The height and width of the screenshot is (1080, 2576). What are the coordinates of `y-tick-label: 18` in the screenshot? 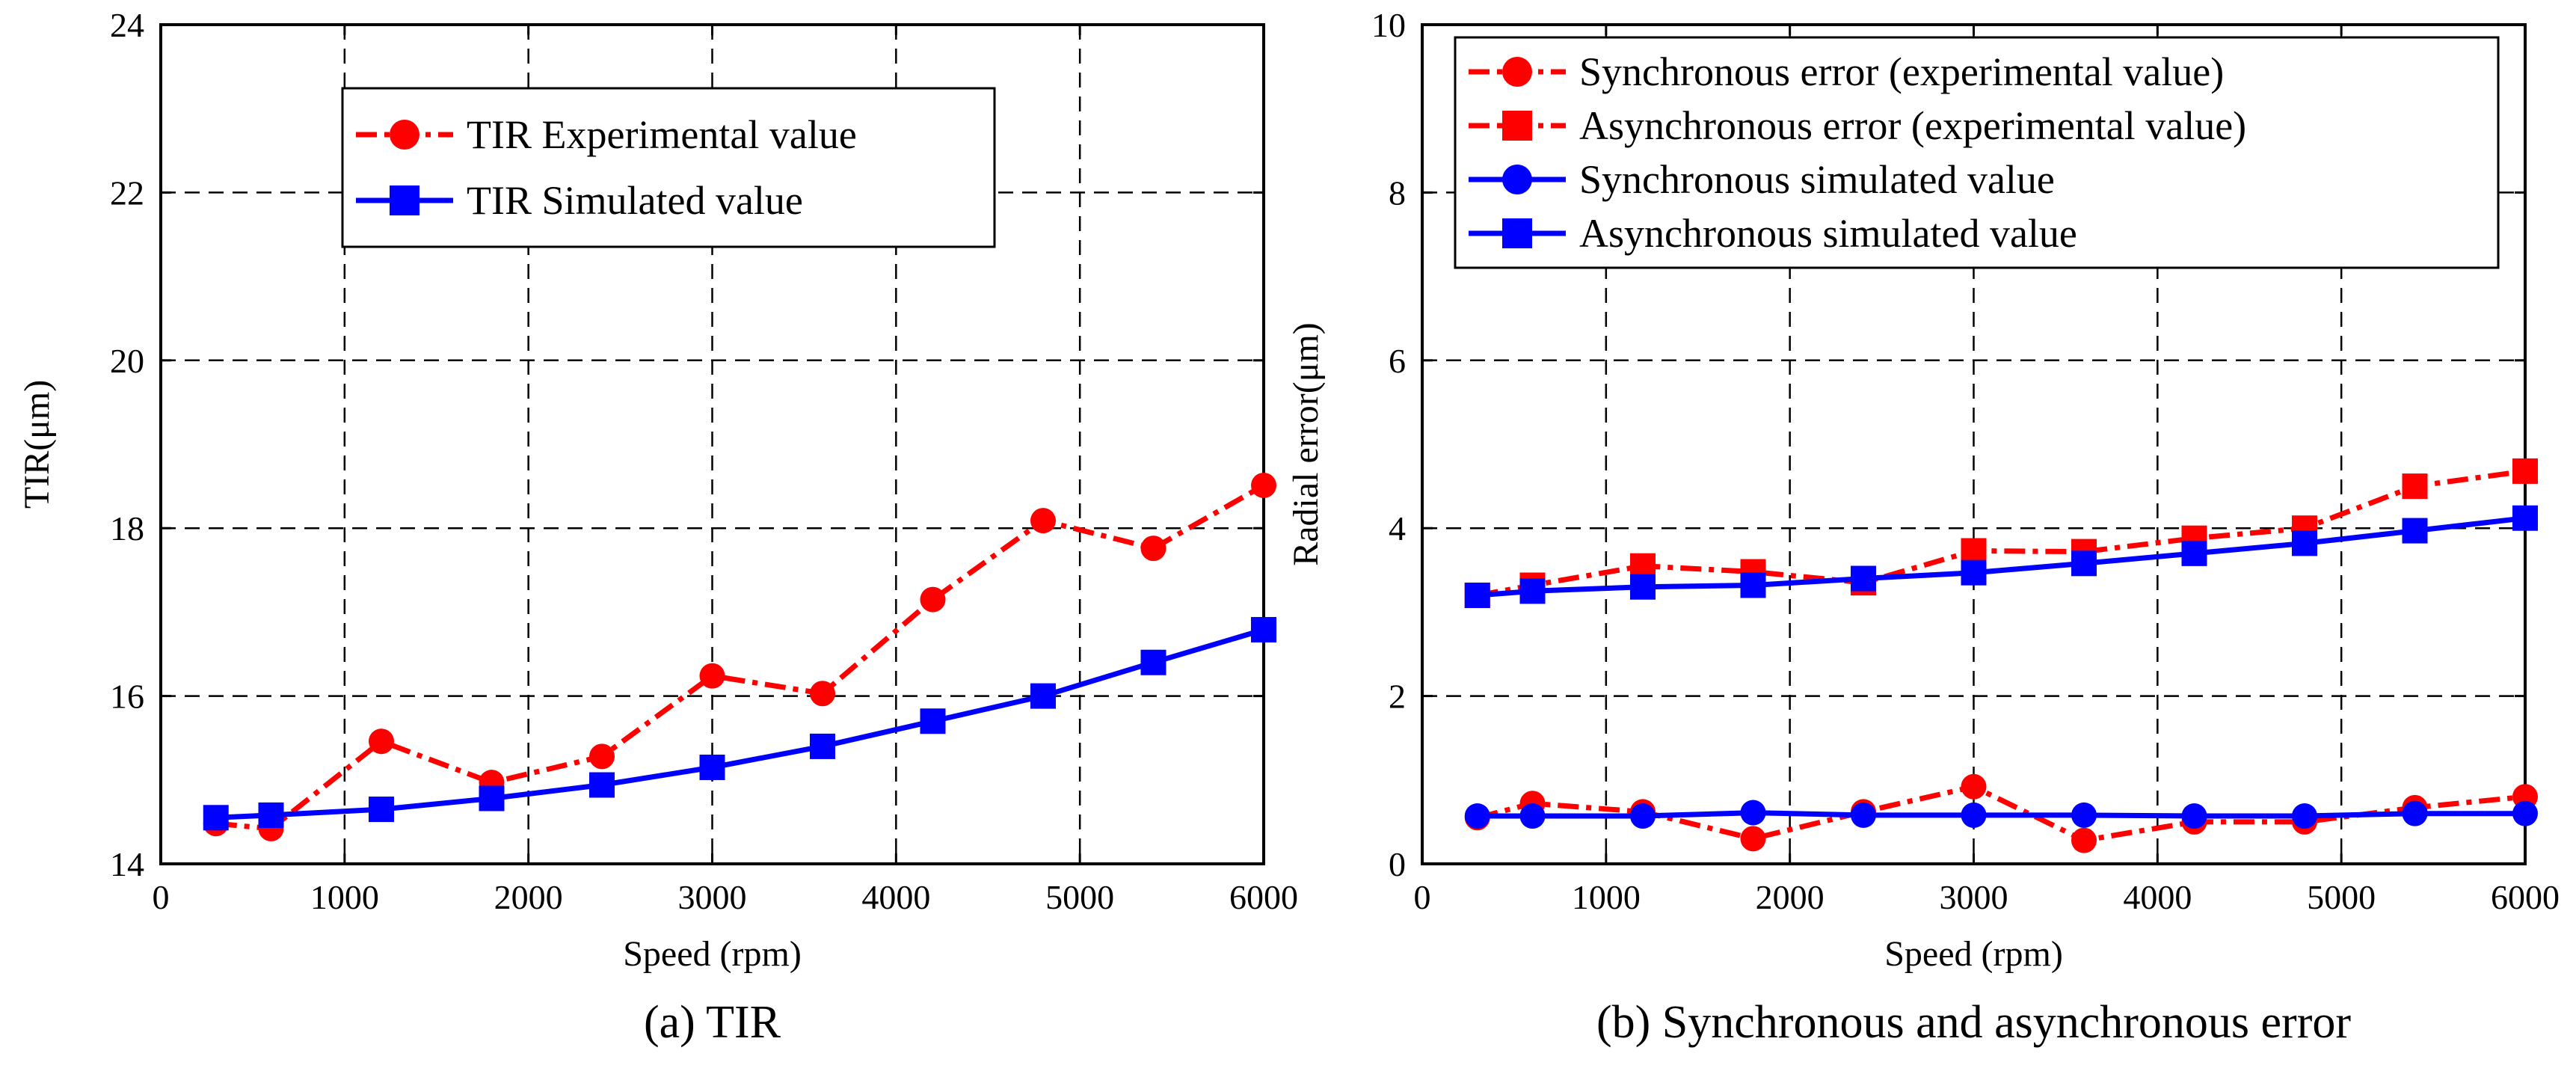 It's located at (127, 528).